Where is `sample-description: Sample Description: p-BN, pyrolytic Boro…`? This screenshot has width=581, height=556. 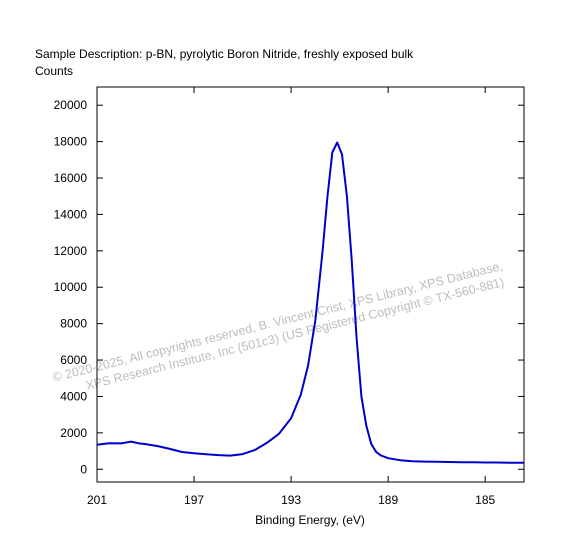
sample-description: Sample Description: p-BN, pyrolytic Boro… is located at coordinates (224, 54).